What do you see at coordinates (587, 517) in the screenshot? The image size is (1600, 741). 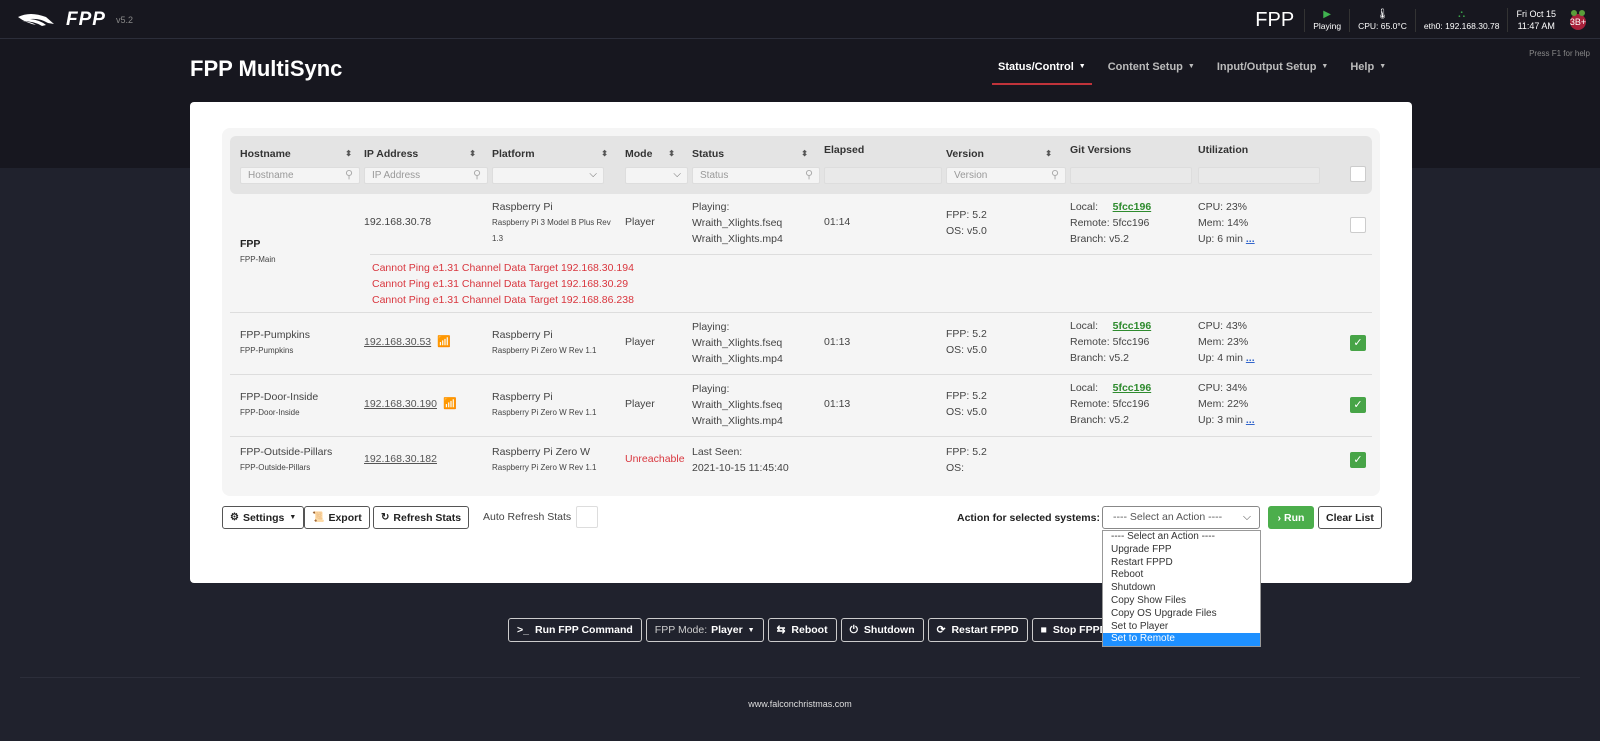 I see `auto-refresh-checkbox` at bounding box center [587, 517].